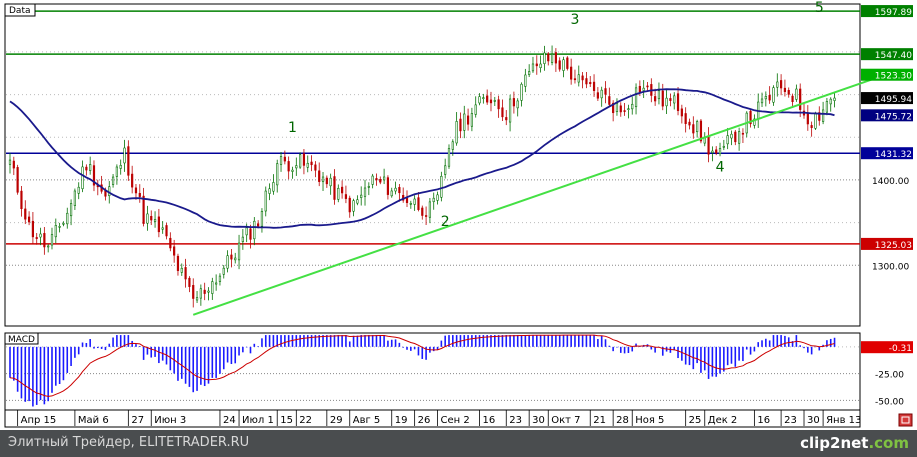 This screenshot has width=917, height=457. I want to click on wave-label-3: 3, so click(575, 20).